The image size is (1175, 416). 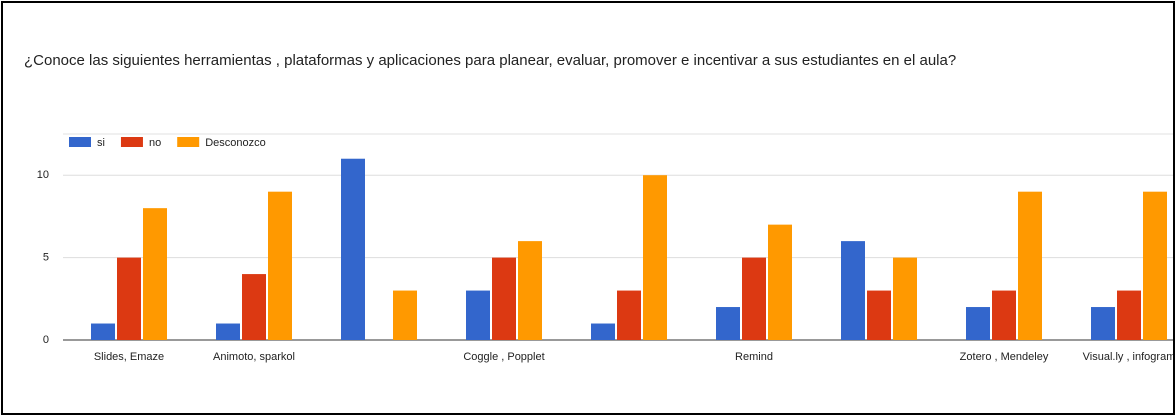 What do you see at coordinates (129, 357) in the screenshot?
I see `x-tick-label: Slides, Emaze` at bounding box center [129, 357].